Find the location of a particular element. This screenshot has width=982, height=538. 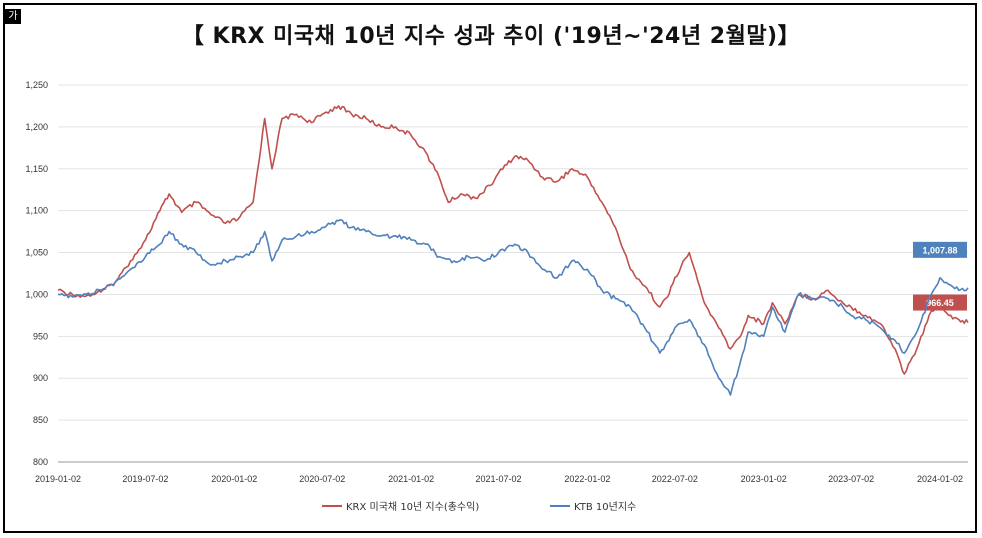

chart-title: 【 KRX 미국채 10년 지수 성과 추이 ('19년~'24년 2월말)】 is located at coordinates (491, 36).